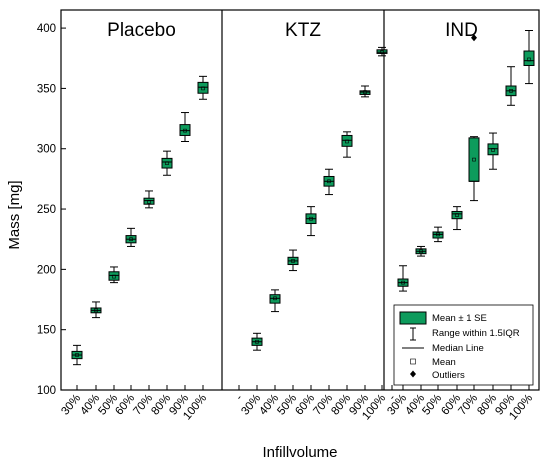 The image size is (550, 473). What do you see at coordinates (46, 210) in the screenshot?
I see `y-tick-label: 250` at bounding box center [46, 210].